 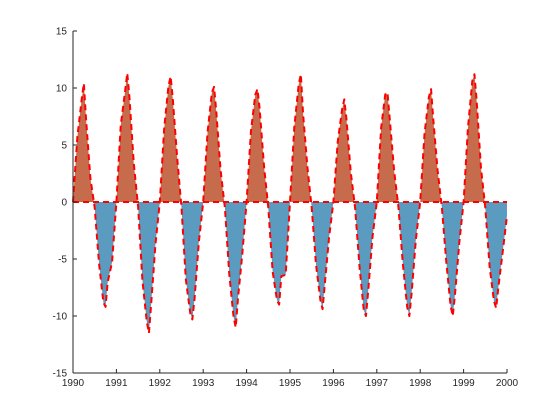 I want to click on y-tick-label: 0, so click(x=64, y=203).